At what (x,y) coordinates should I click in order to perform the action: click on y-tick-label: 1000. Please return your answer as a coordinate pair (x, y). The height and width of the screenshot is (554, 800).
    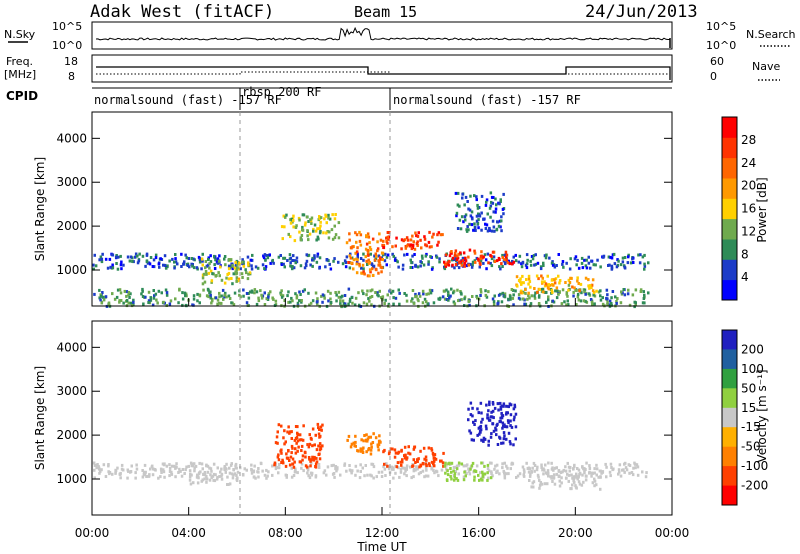
    Looking at the image, I should click on (71, 270).